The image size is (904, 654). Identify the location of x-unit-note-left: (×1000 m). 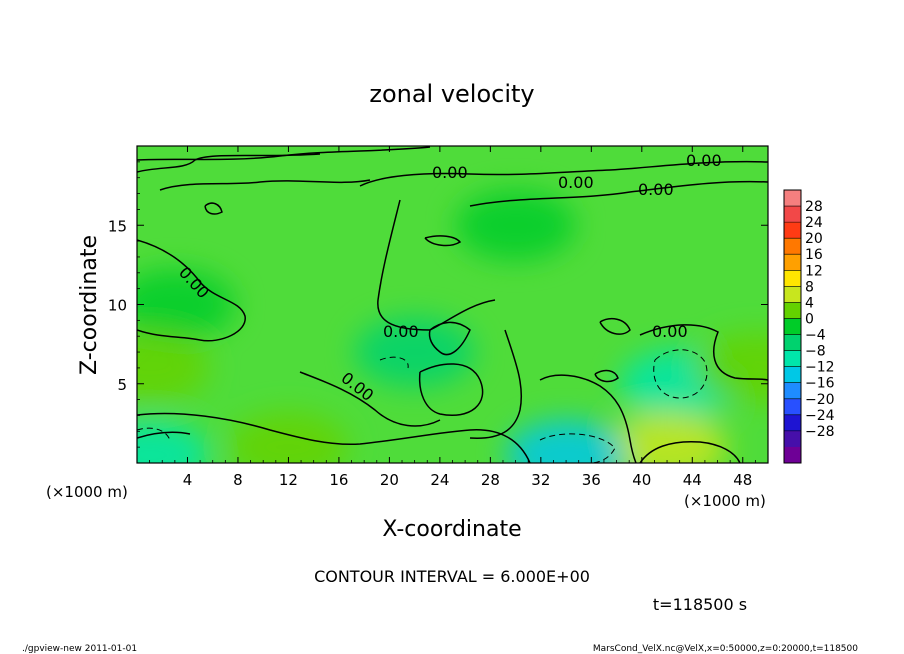
(87, 492).